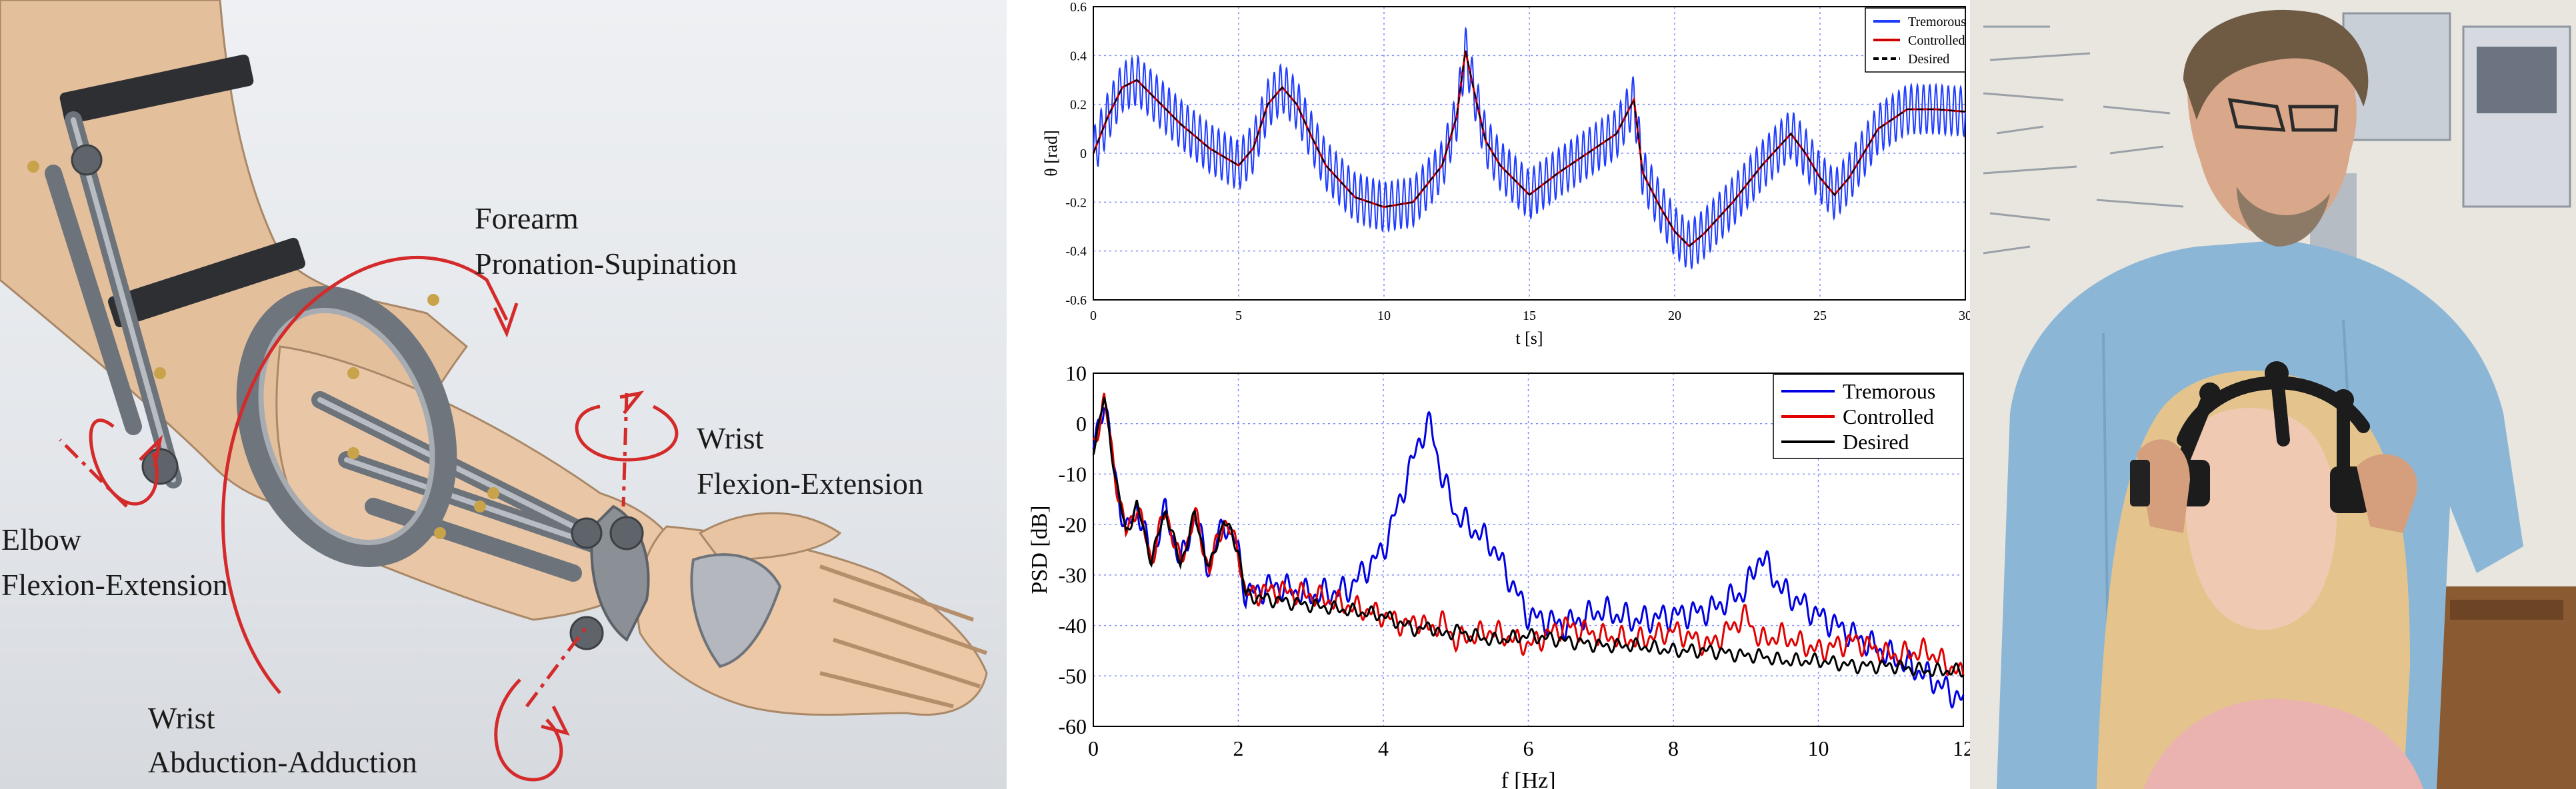 The image size is (2576, 789). I want to click on series-line-tremorous, so click(1528, 557).